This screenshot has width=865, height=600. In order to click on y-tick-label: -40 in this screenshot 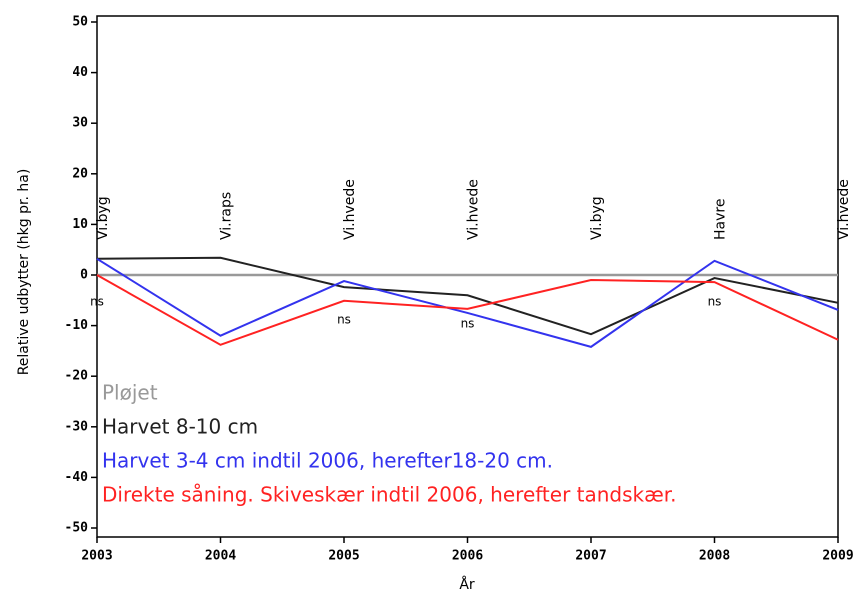, I will do `click(77, 477)`.